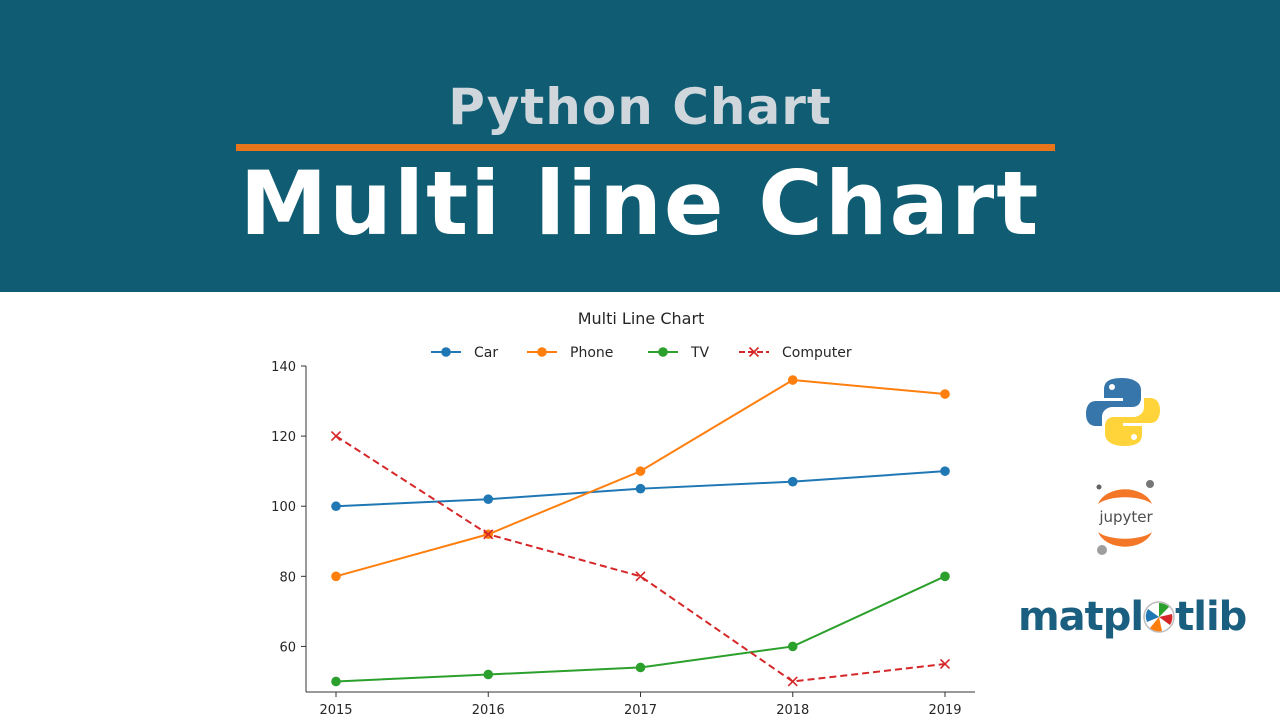 The width and height of the screenshot is (1280, 720). I want to click on x-tick-label: 2019, so click(944, 710).